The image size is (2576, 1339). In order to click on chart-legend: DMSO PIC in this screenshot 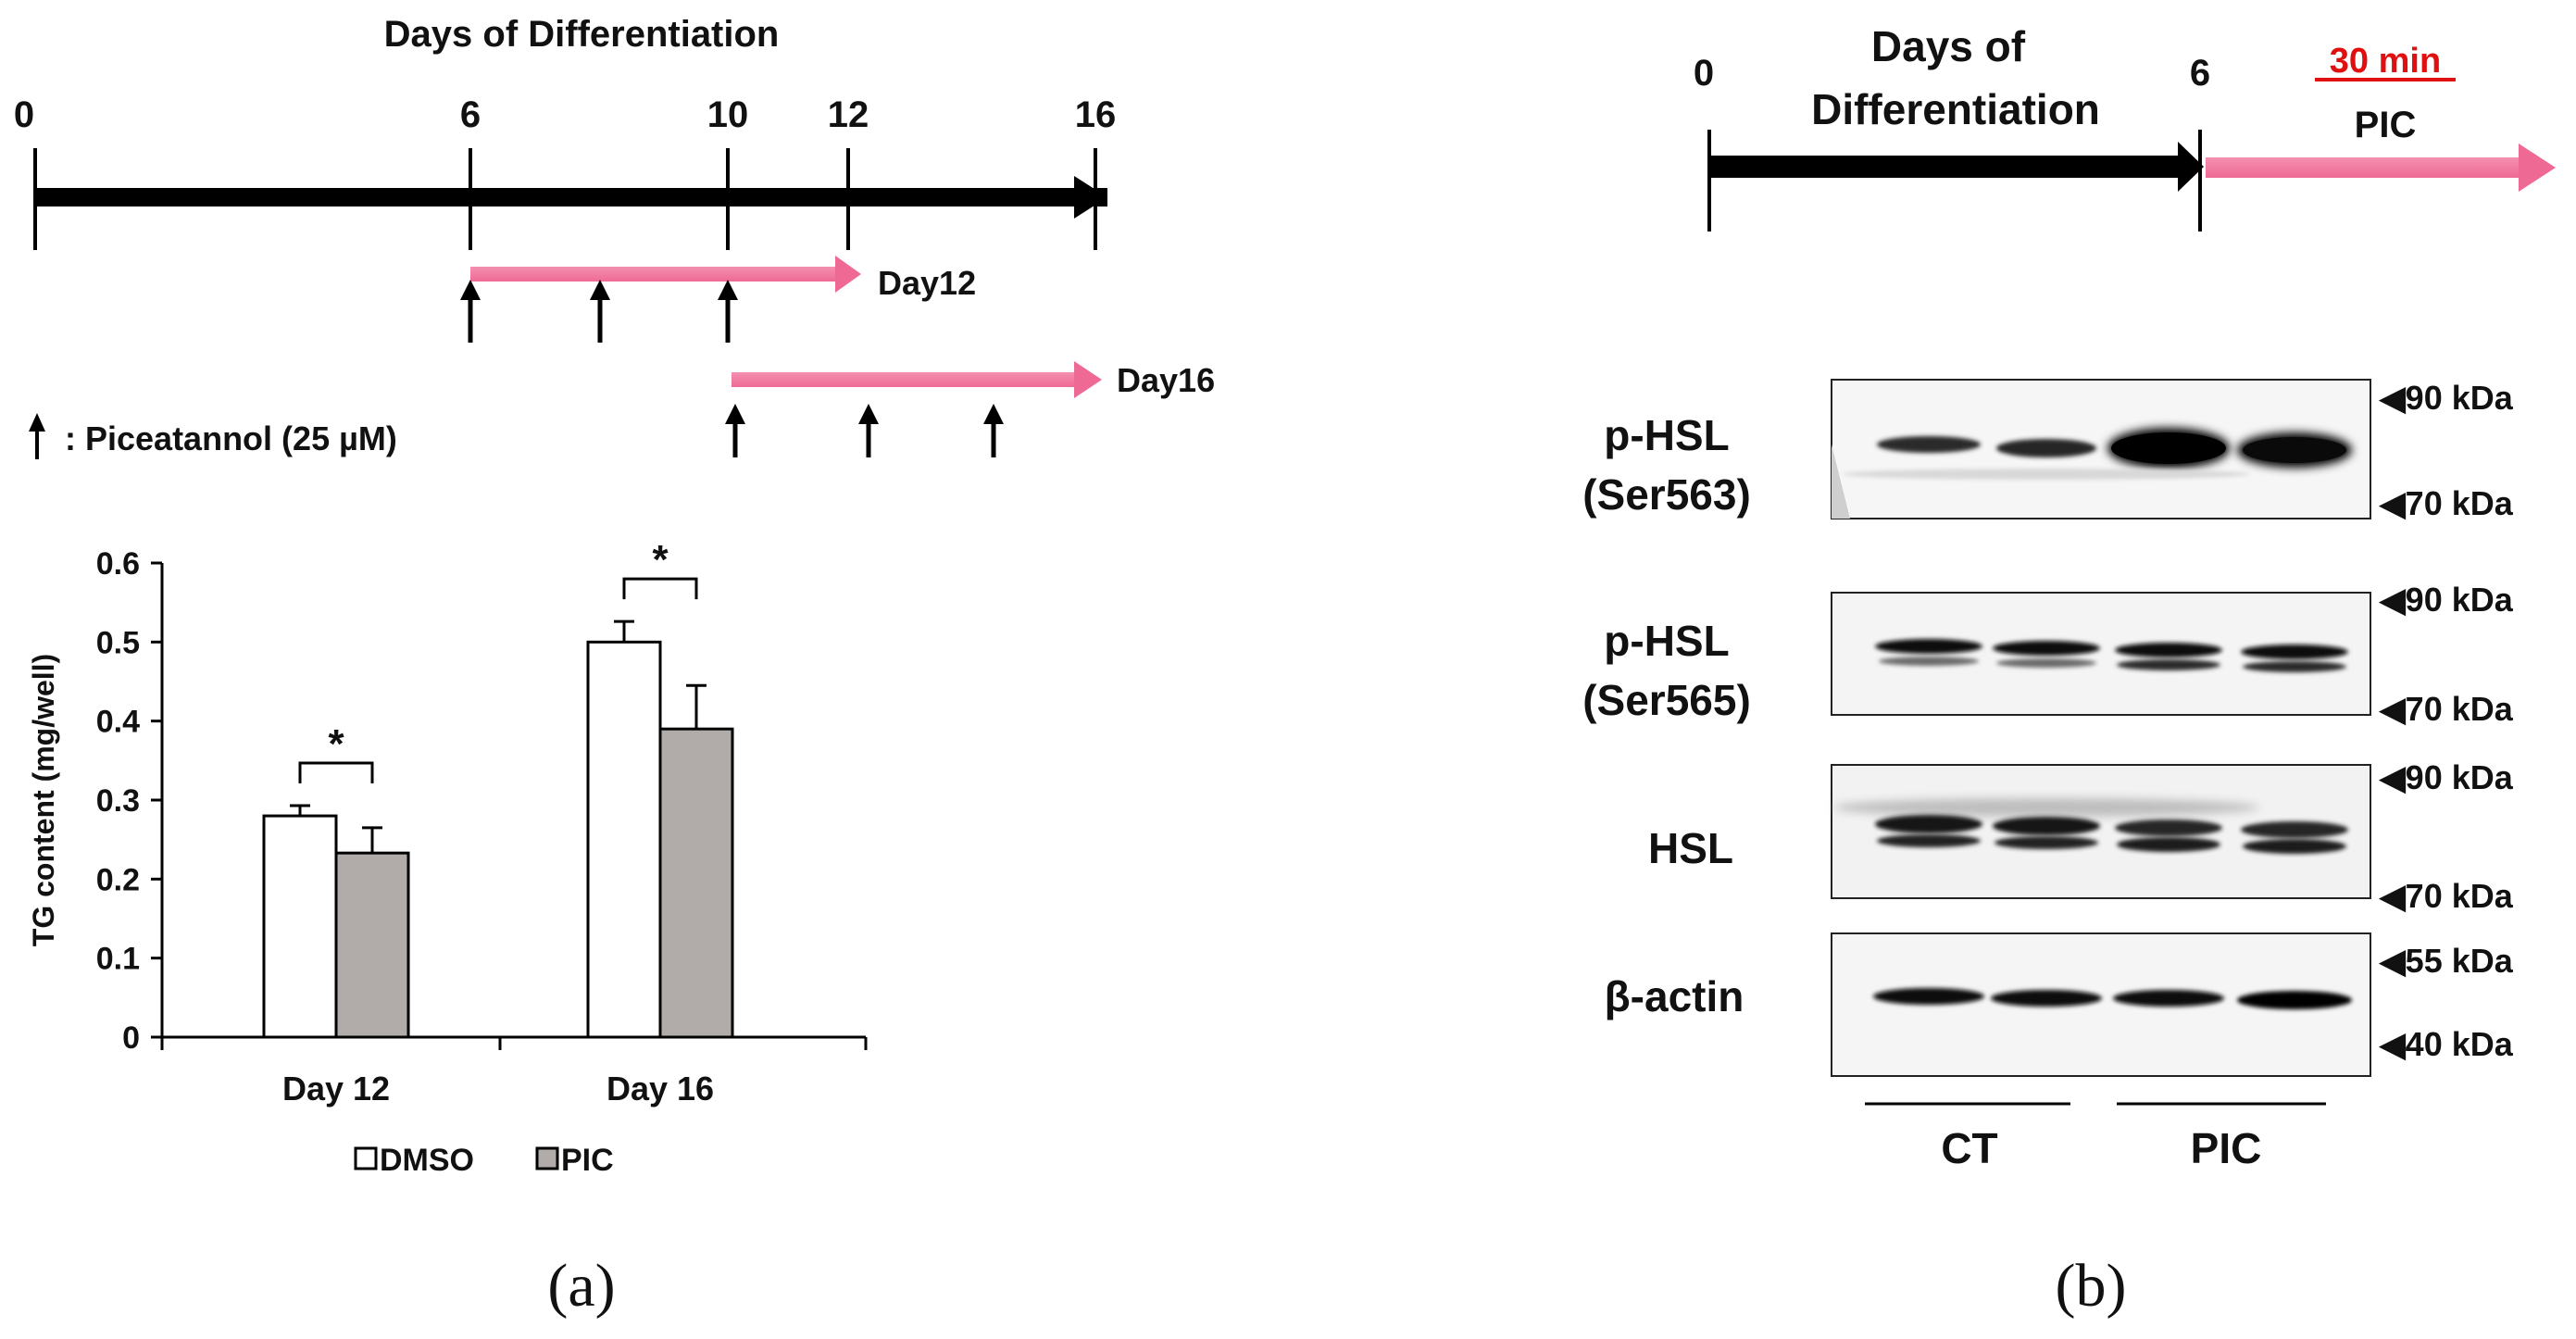, I will do `click(484, 1160)`.